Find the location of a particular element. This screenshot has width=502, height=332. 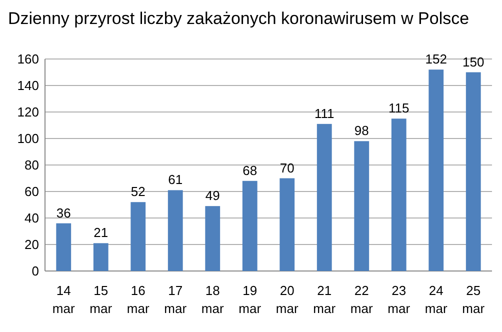

x-tick-label: 14 mar is located at coordinates (64, 299).